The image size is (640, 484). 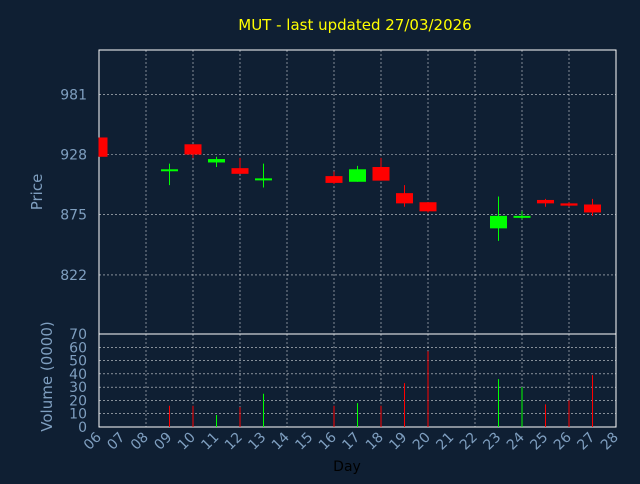 What do you see at coordinates (140, 442) in the screenshot?
I see `x-tick-label: 08` at bounding box center [140, 442].